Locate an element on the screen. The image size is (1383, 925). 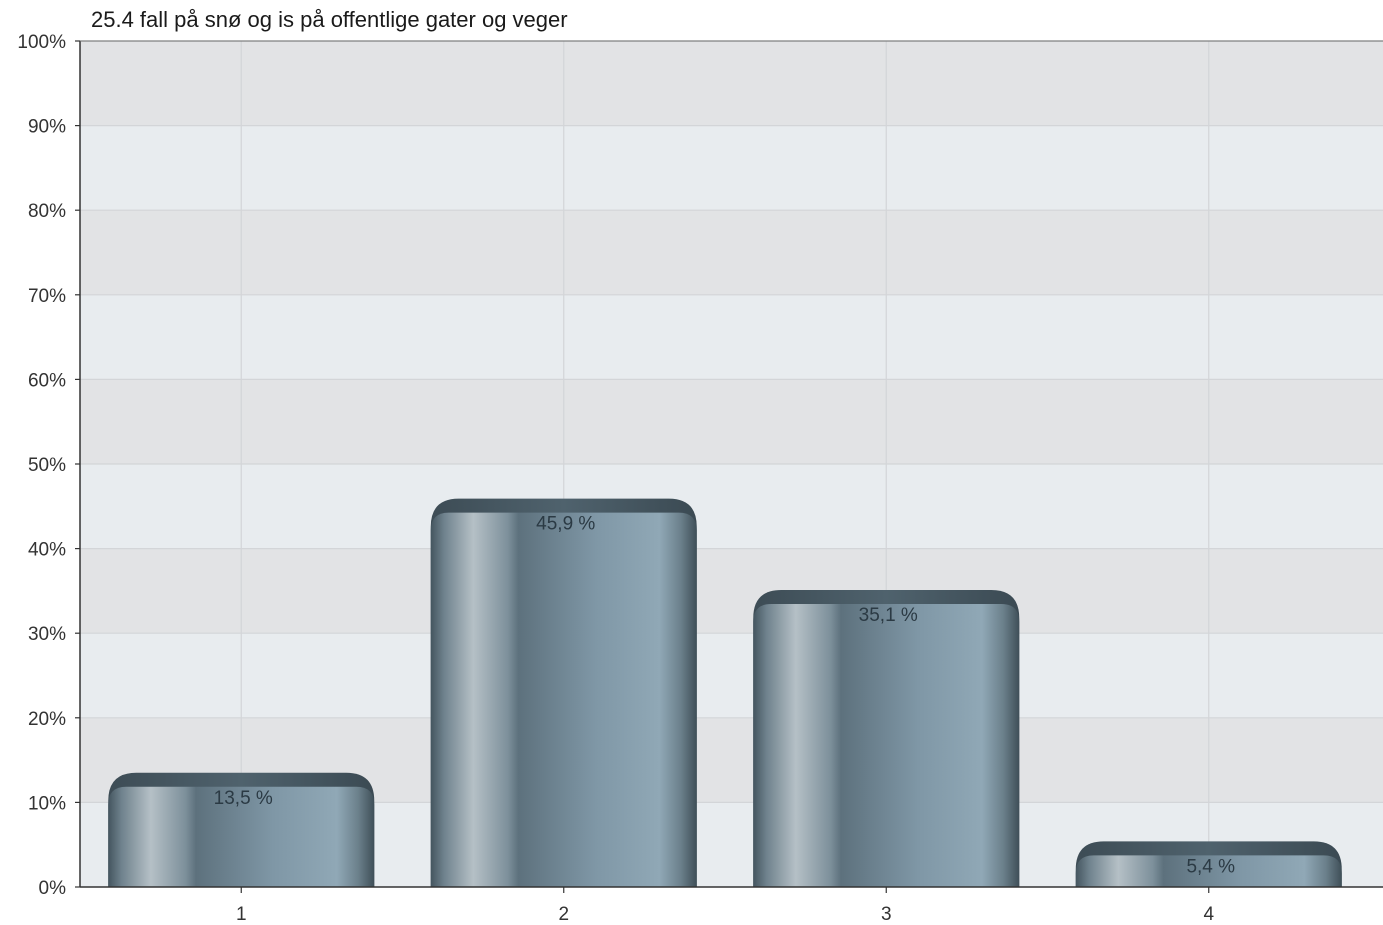
y-tick-label: 30% is located at coordinates (47, 634).